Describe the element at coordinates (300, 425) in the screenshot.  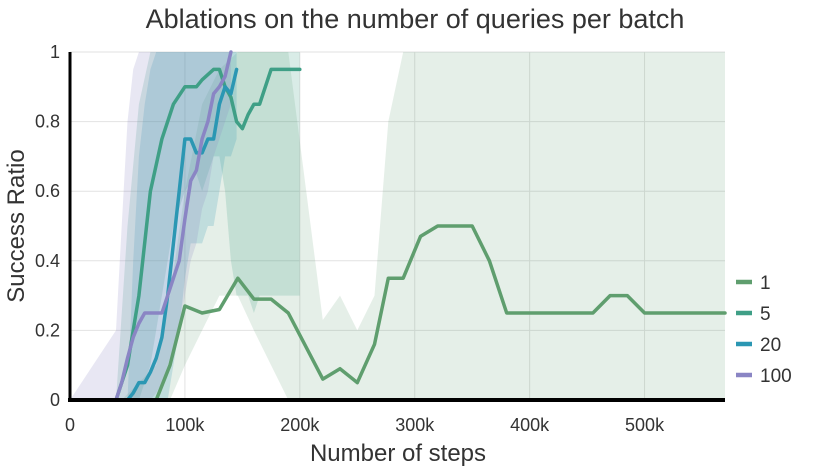
I see `x-tick-label: 200k` at that location.